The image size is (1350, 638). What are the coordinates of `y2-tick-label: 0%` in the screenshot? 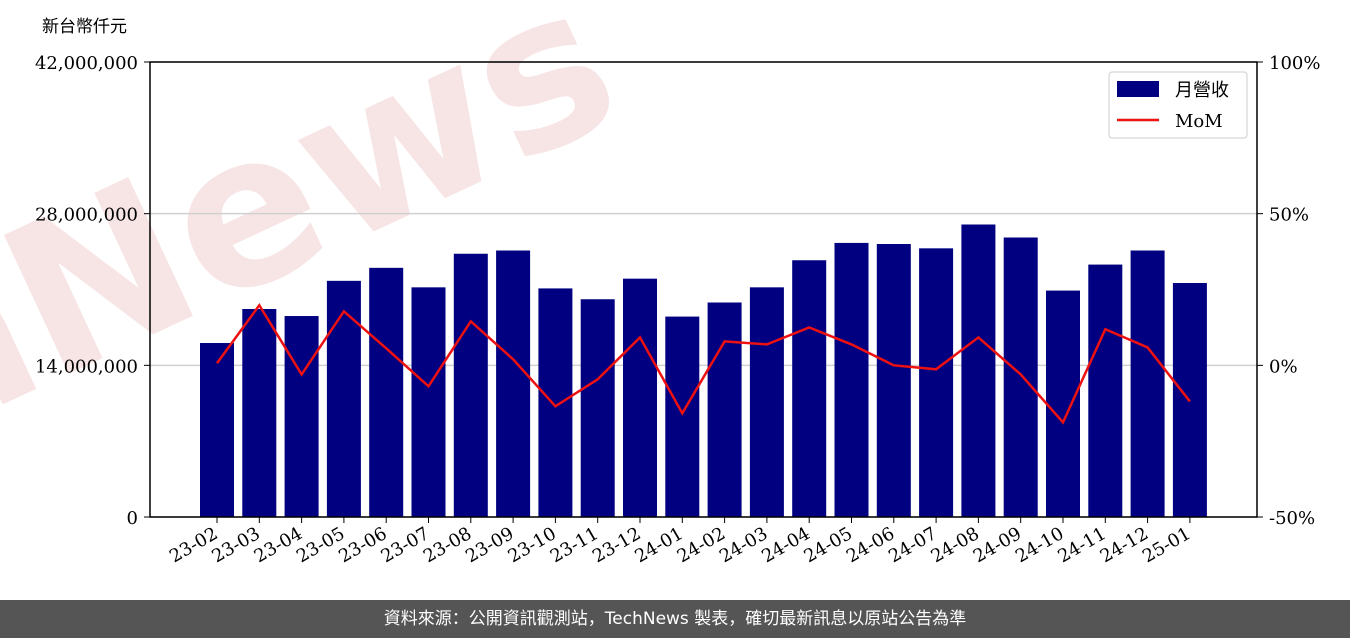 It's located at (1283, 366).